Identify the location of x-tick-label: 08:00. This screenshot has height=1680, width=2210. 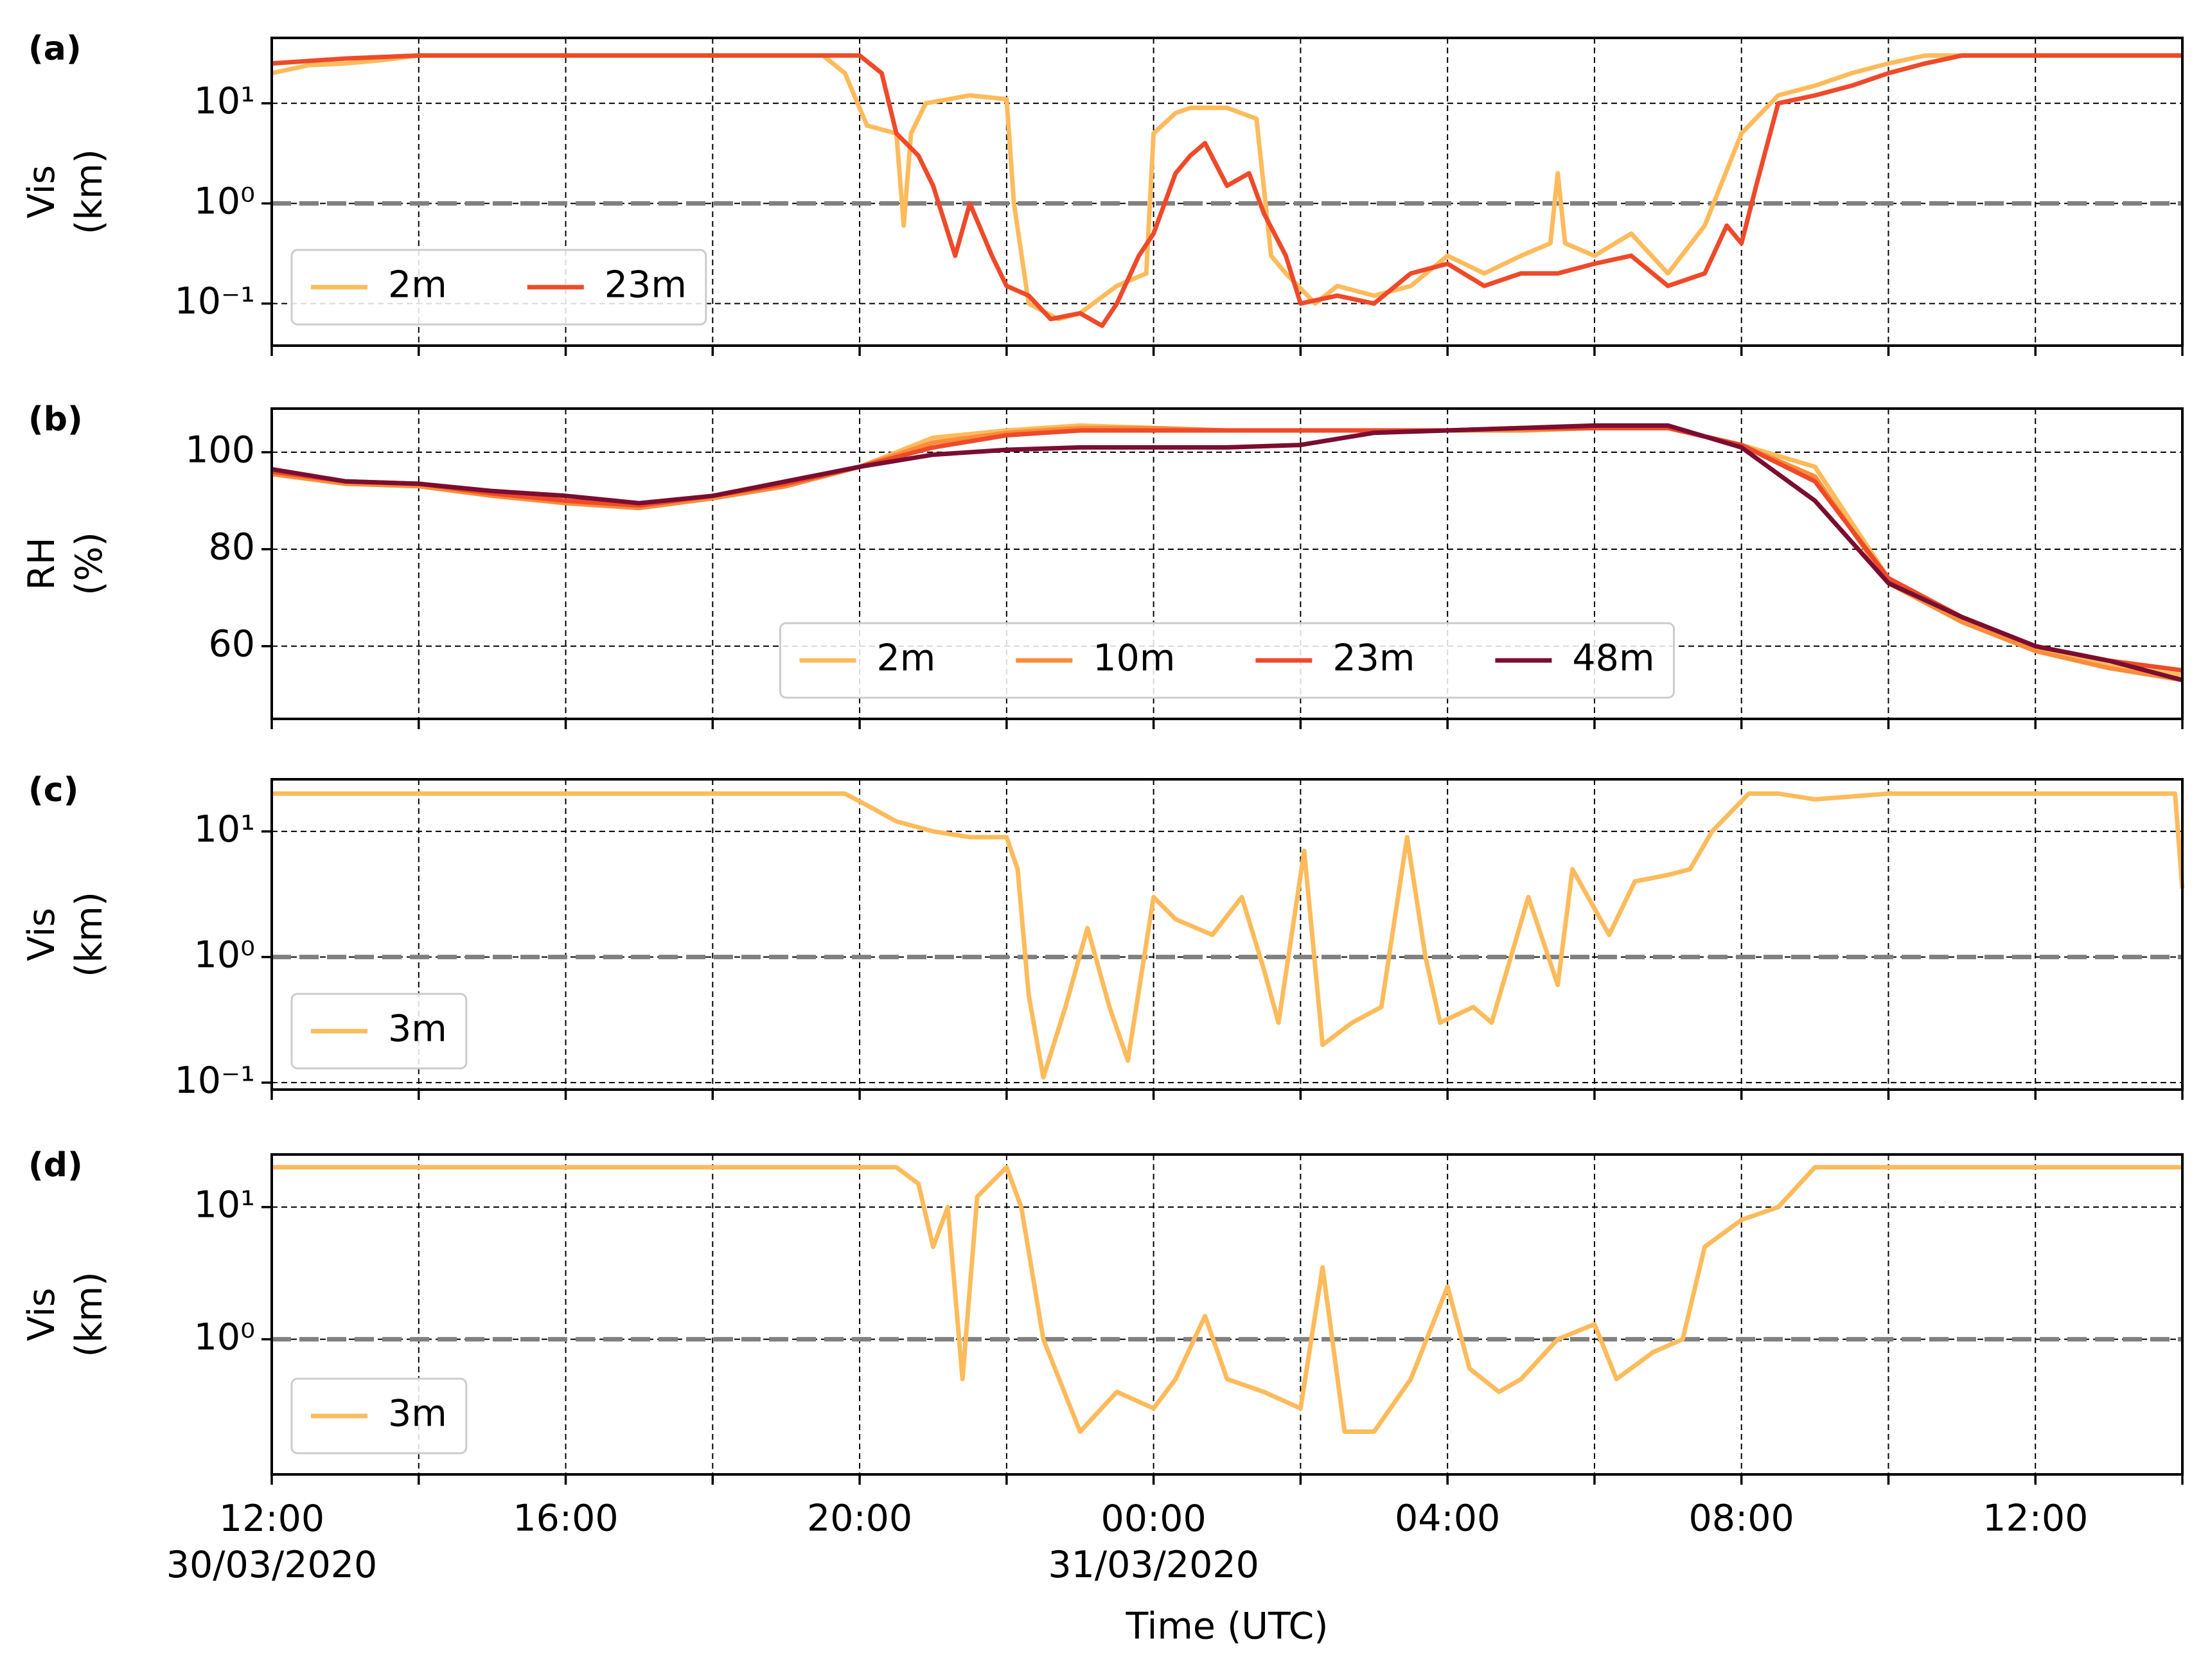
(1741, 1519).